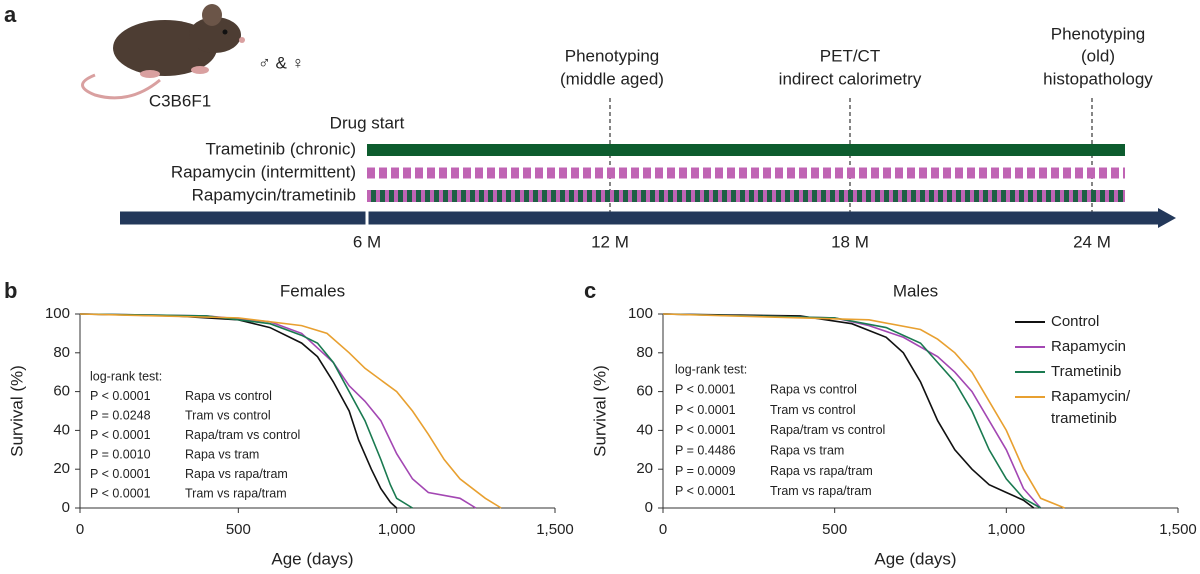 This screenshot has height=574, width=1200. What do you see at coordinates (1098, 78) in the screenshot?
I see `event-label: histopathology` at bounding box center [1098, 78].